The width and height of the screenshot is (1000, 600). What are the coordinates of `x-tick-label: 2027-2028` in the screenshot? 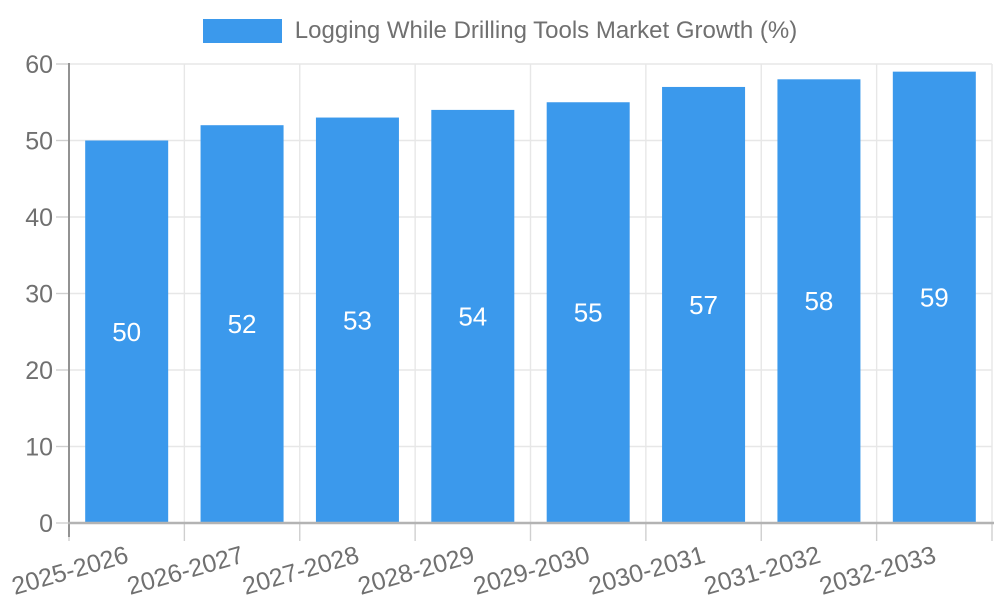 It's located at (300, 570).